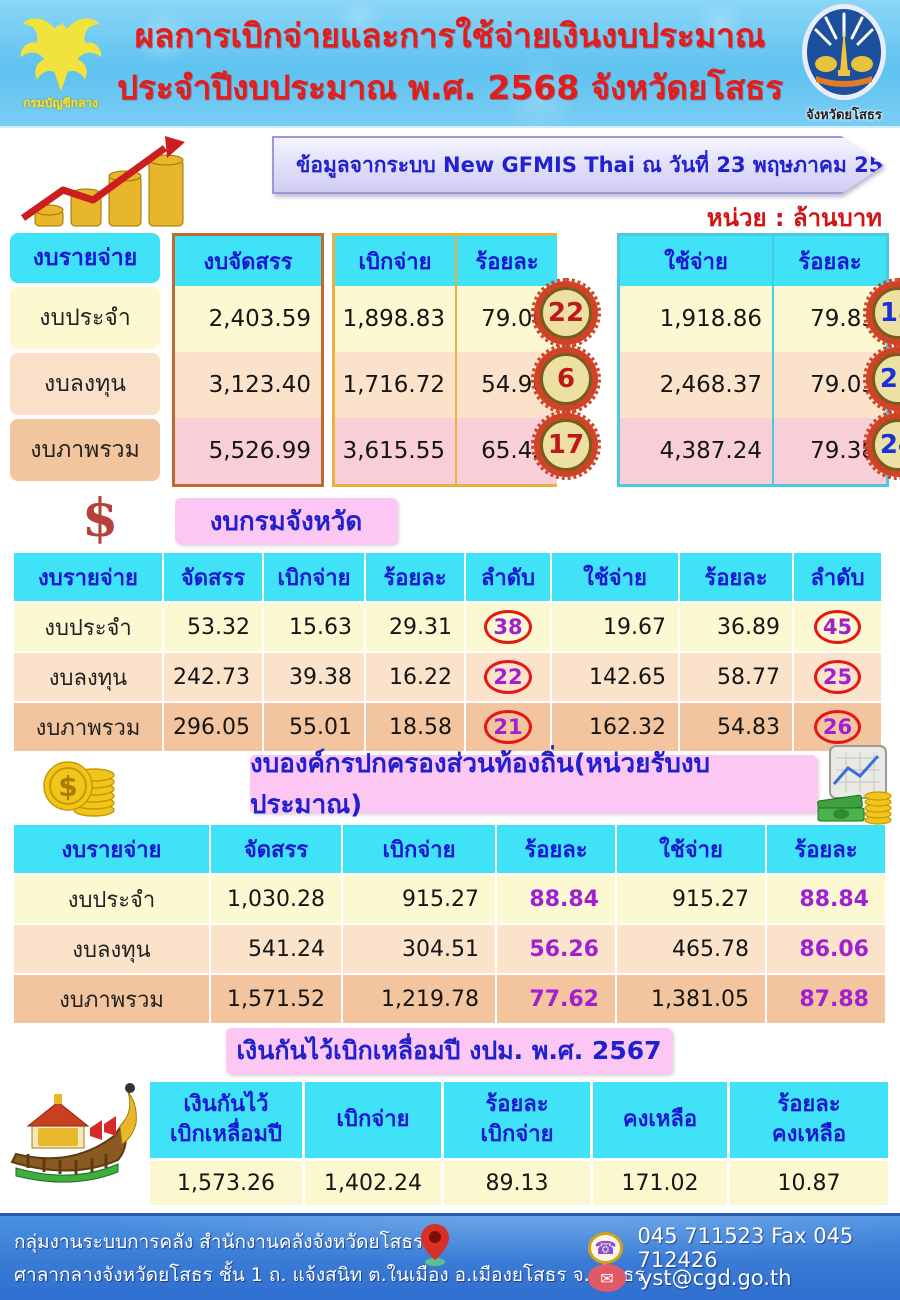  Describe the element at coordinates (744, 1248) in the screenshot. I see `phone-row: ☎ 045 711523 Fax 045 712426` at that location.